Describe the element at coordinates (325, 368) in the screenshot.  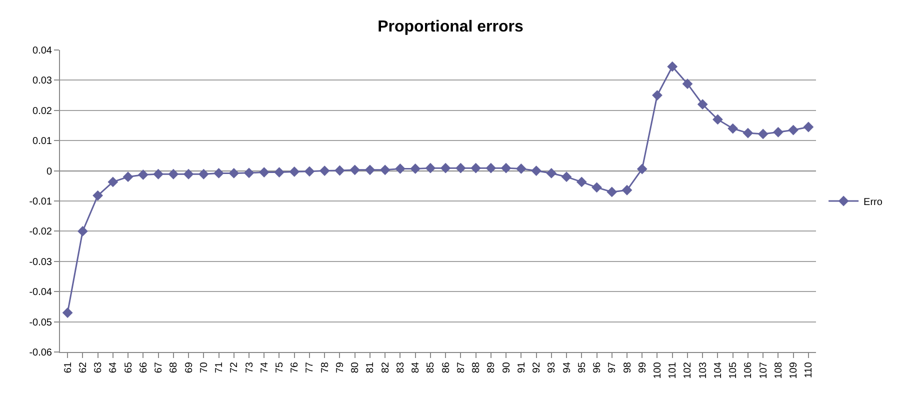
I see `x-tick-label: 78` at that location.